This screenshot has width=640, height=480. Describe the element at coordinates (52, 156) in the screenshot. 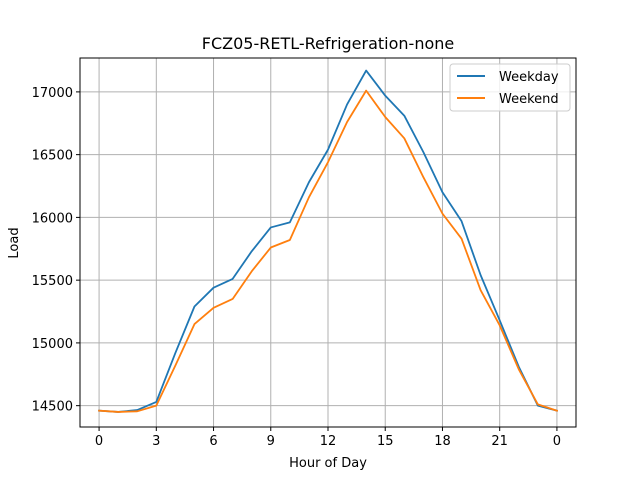

I see `y-tick-label: 16500` at that location.